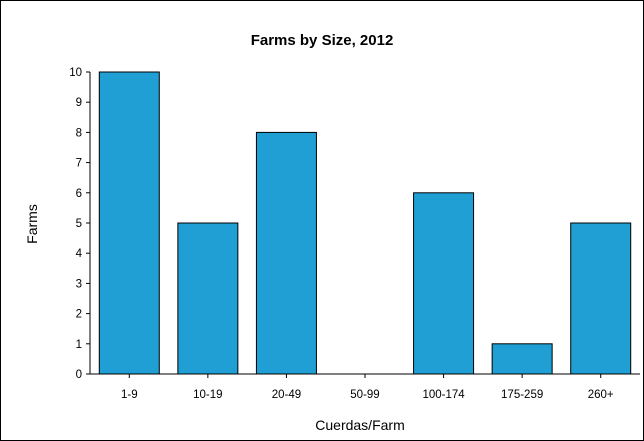 The width and height of the screenshot is (644, 441). I want to click on y-tick-label: 10, so click(75, 73).